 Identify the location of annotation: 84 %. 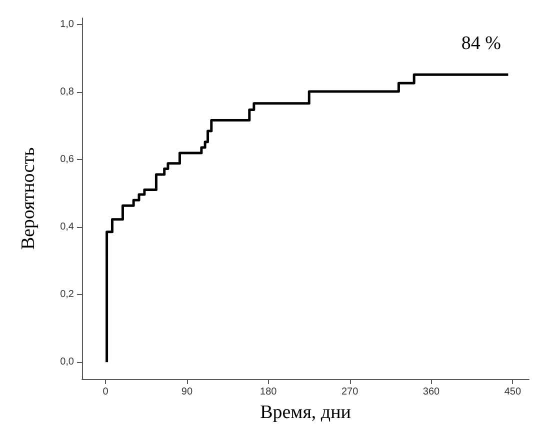
(481, 43).